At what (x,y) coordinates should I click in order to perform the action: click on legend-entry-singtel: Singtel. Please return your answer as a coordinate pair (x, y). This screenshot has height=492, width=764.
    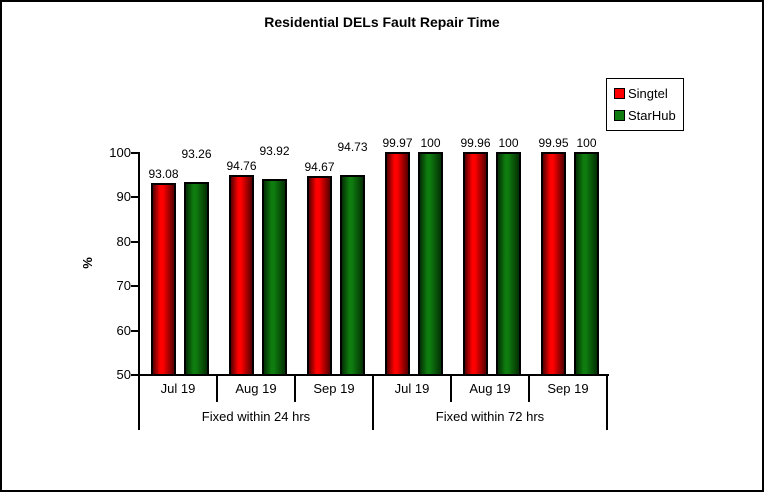
    Looking at the image, I should click on (648, 93).